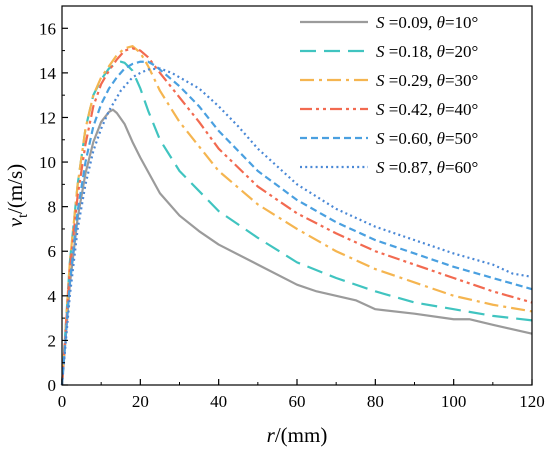 Image resolution: width=550 pixels, height=450 pixels. What do you see at coordinates (52, 207) in the screenshot?
I see `y-tick-label: 8` at bounding box center [52, 207].